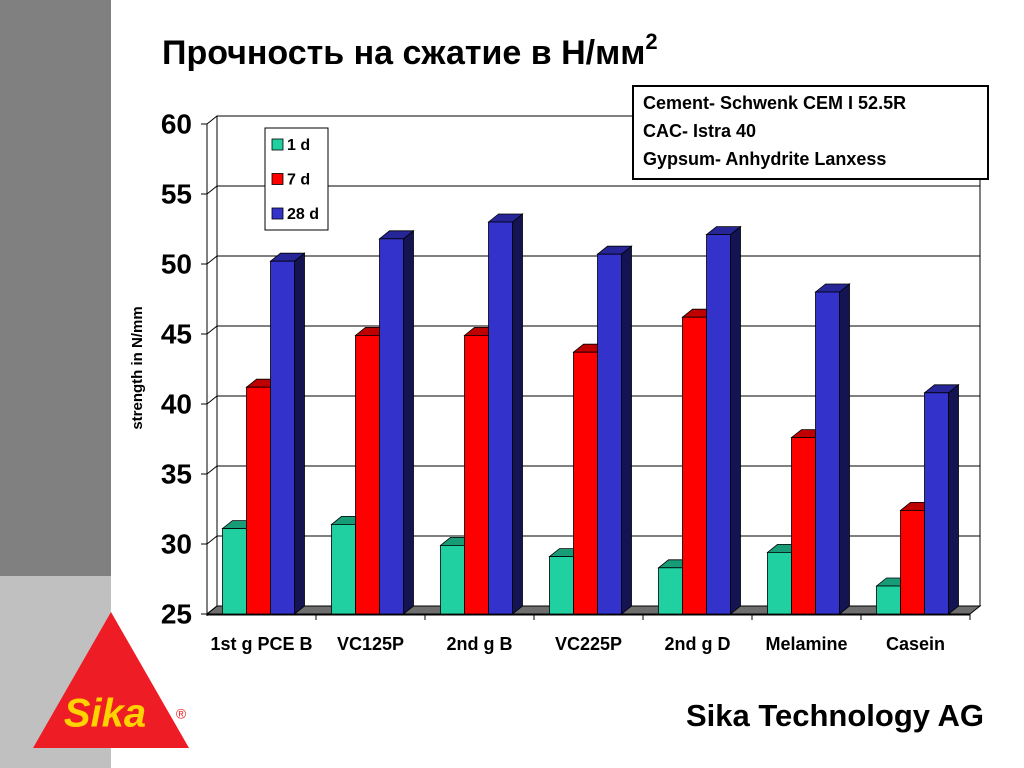 The width and height of the screenshot is (1024, 768). Describe the element at coordinates (176, 123) in the screenshot. I see `y-tick-label: 60` at that location.